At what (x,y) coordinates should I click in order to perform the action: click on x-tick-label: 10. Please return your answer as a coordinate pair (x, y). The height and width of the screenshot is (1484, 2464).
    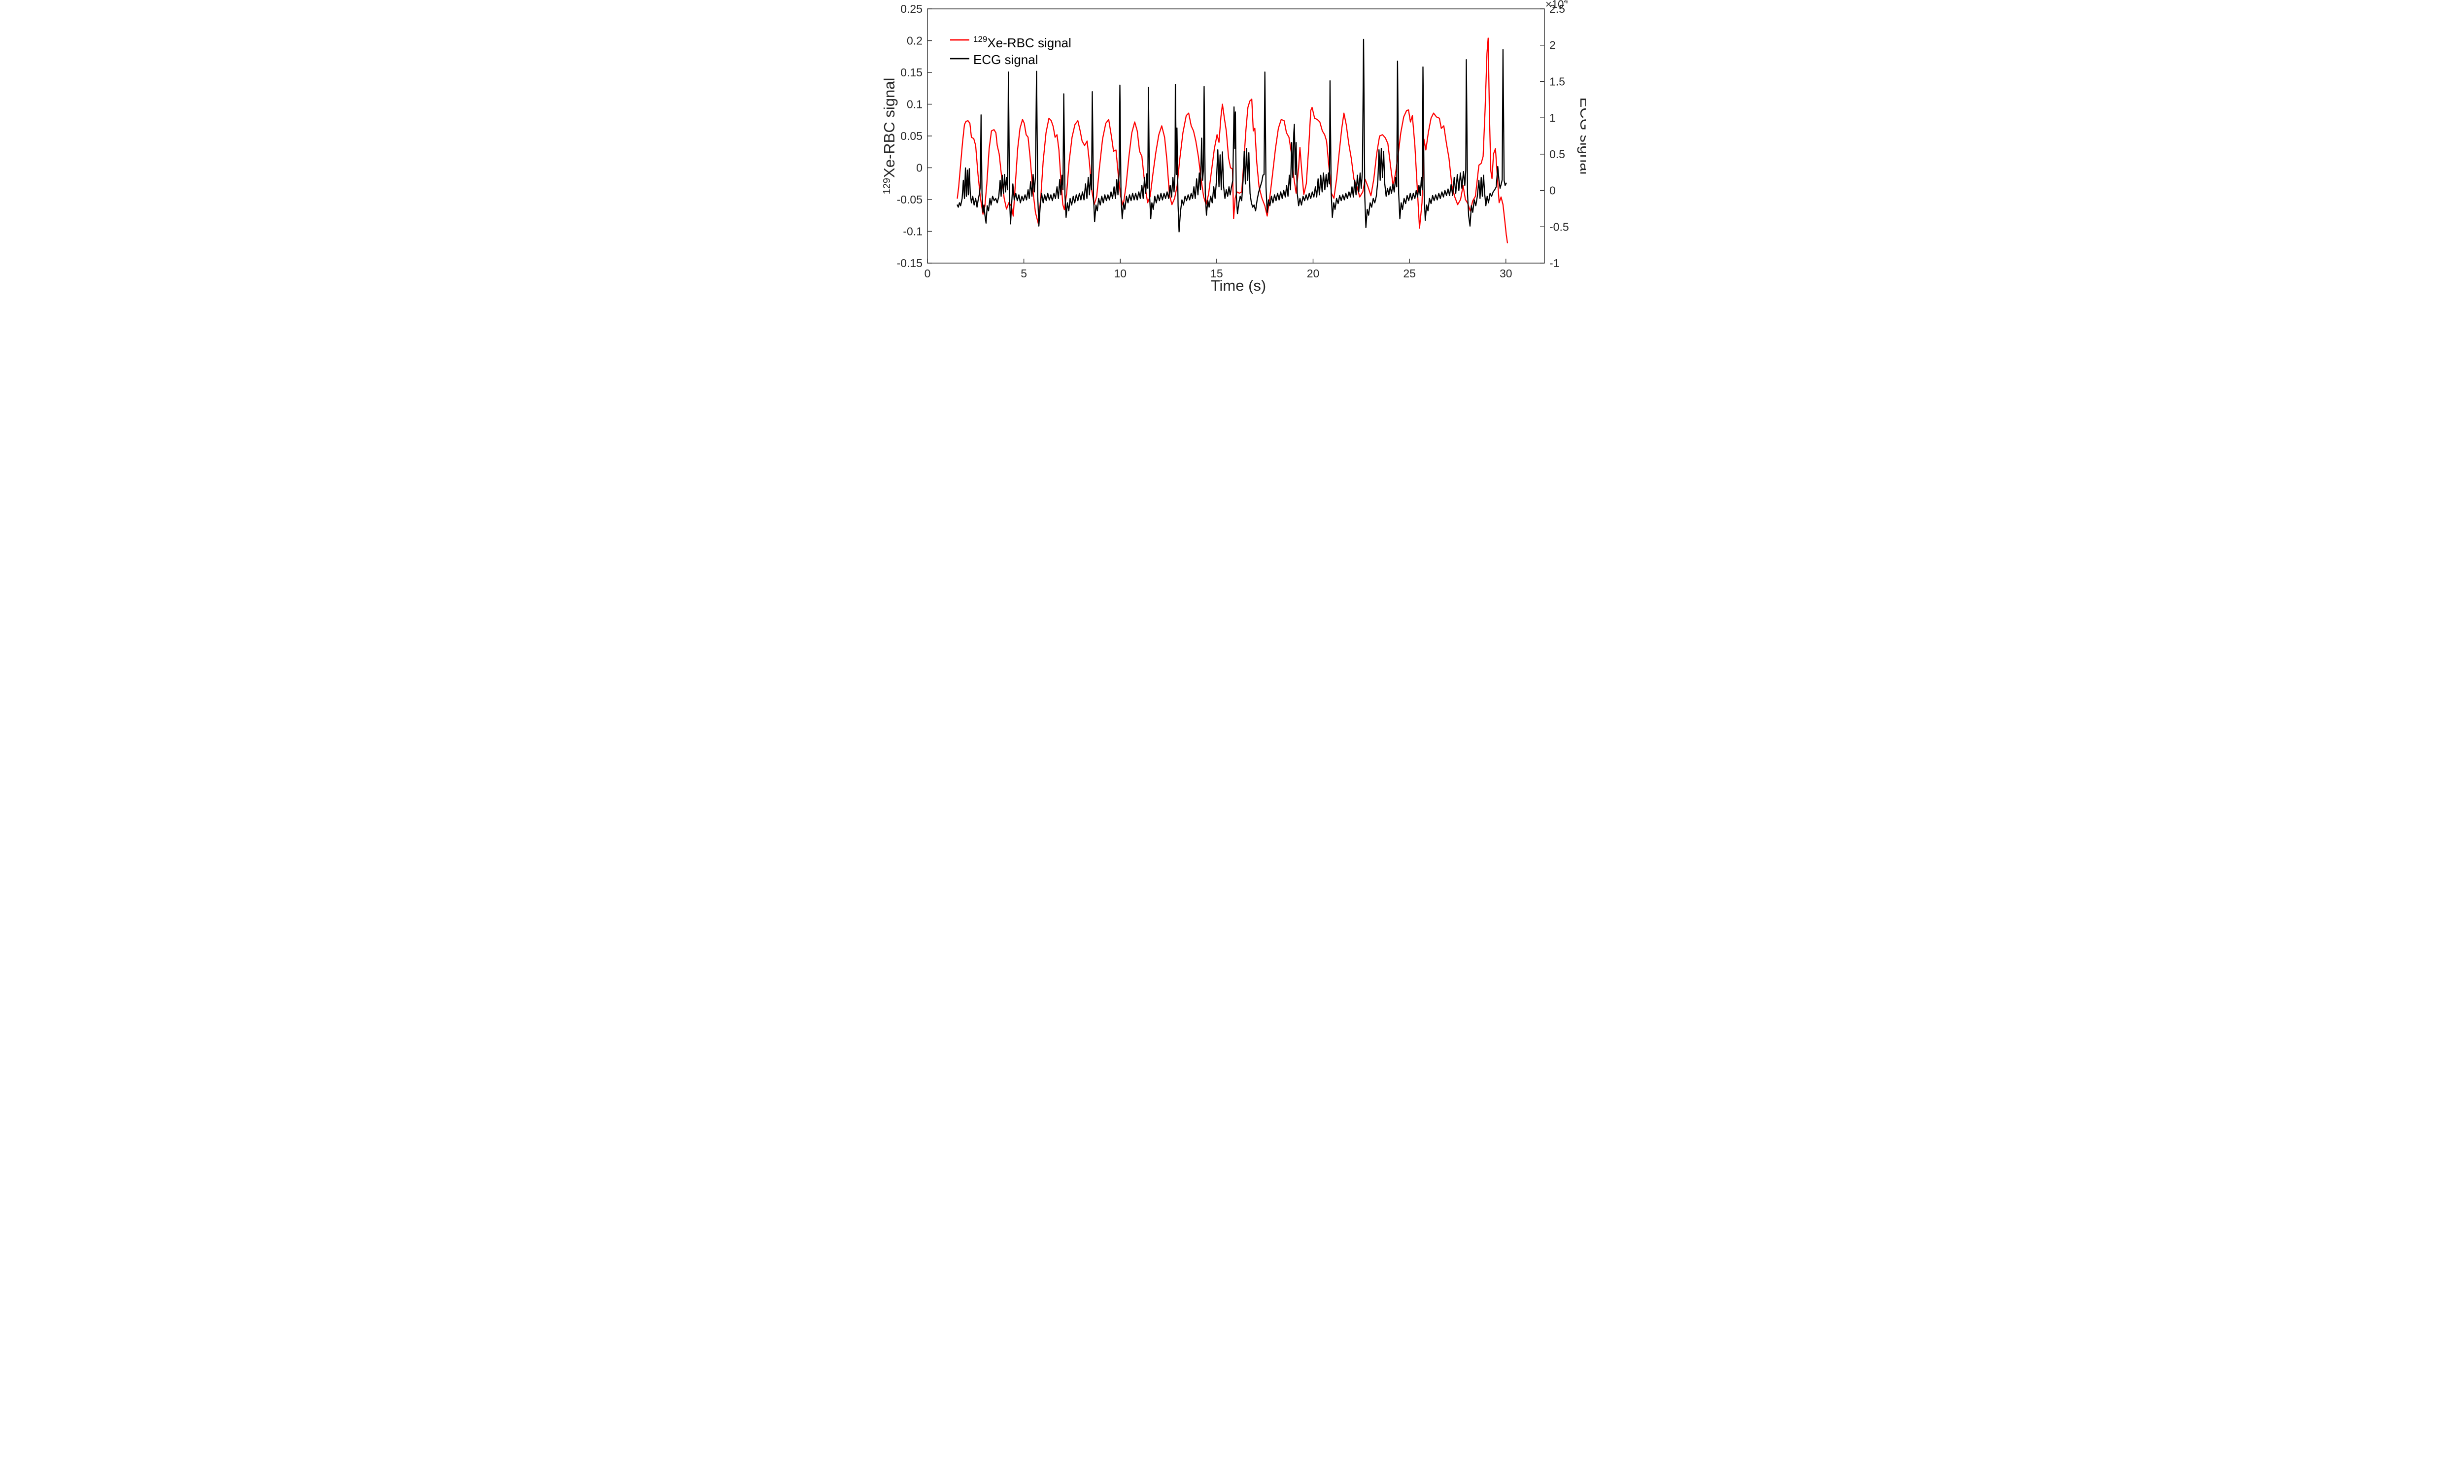
    Looking at the image, I should click on (1120, 273).